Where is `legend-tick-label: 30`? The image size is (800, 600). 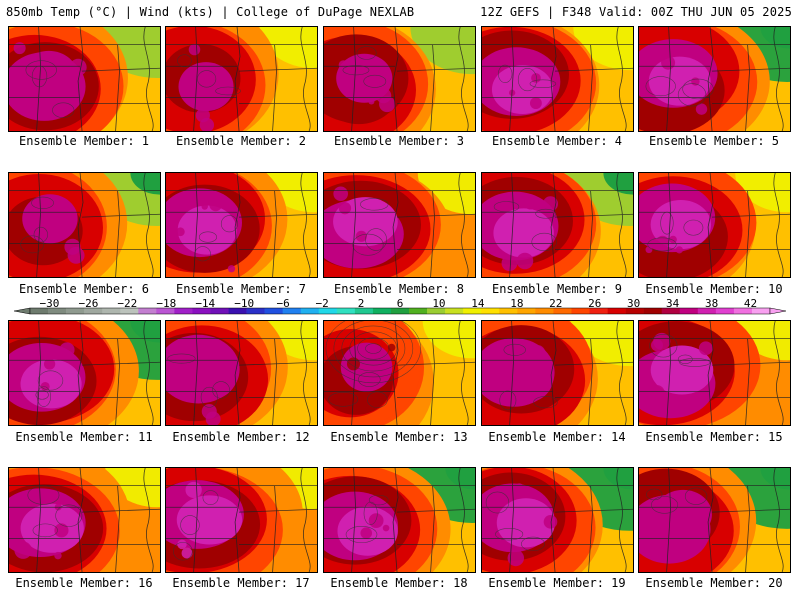
legend-tick-label: 30 is located at coordinates (634, 303).